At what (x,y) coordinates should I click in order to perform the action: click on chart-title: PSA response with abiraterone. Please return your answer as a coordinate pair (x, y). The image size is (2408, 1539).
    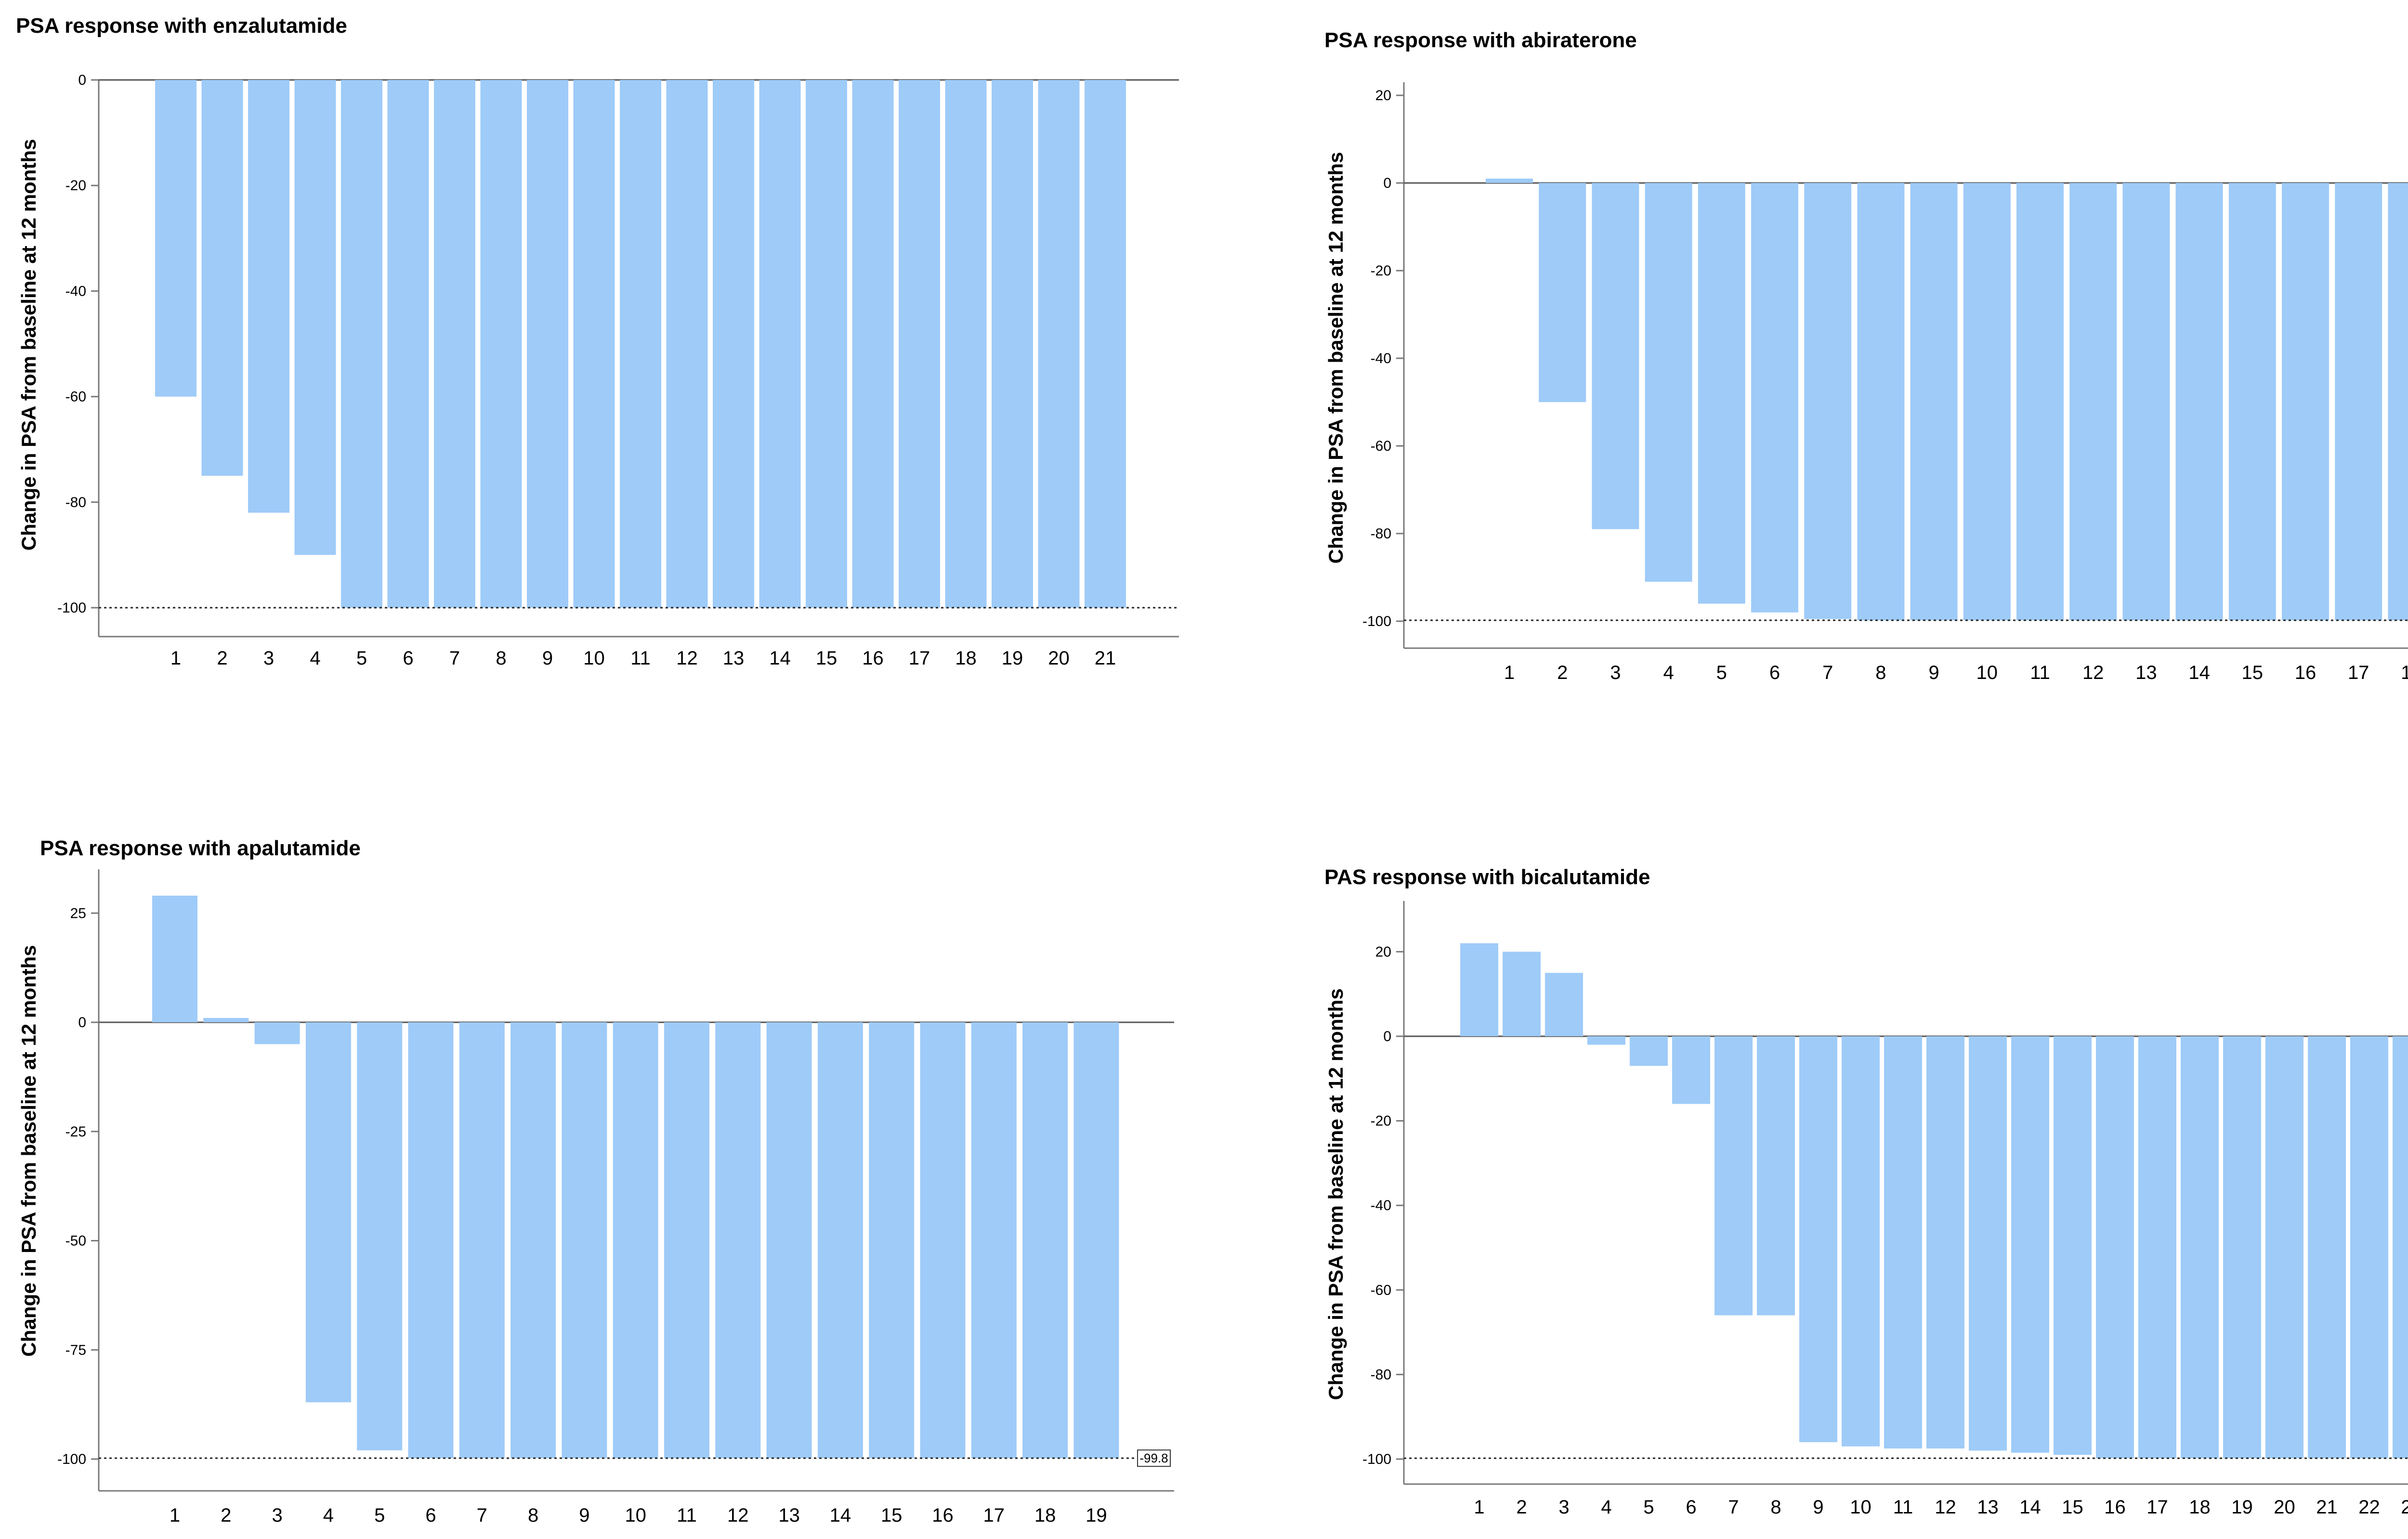
    Looking at the image, I should click on (1480, 40).